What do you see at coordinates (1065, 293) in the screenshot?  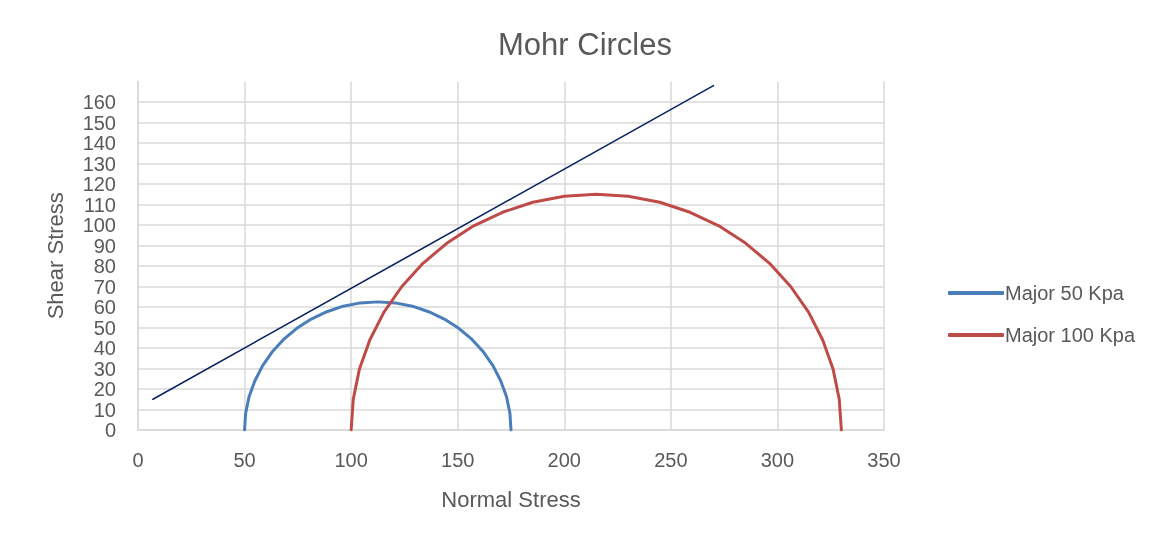 I see `legend-label: Major 50 Kpa` at bounding box center [1065, 293].